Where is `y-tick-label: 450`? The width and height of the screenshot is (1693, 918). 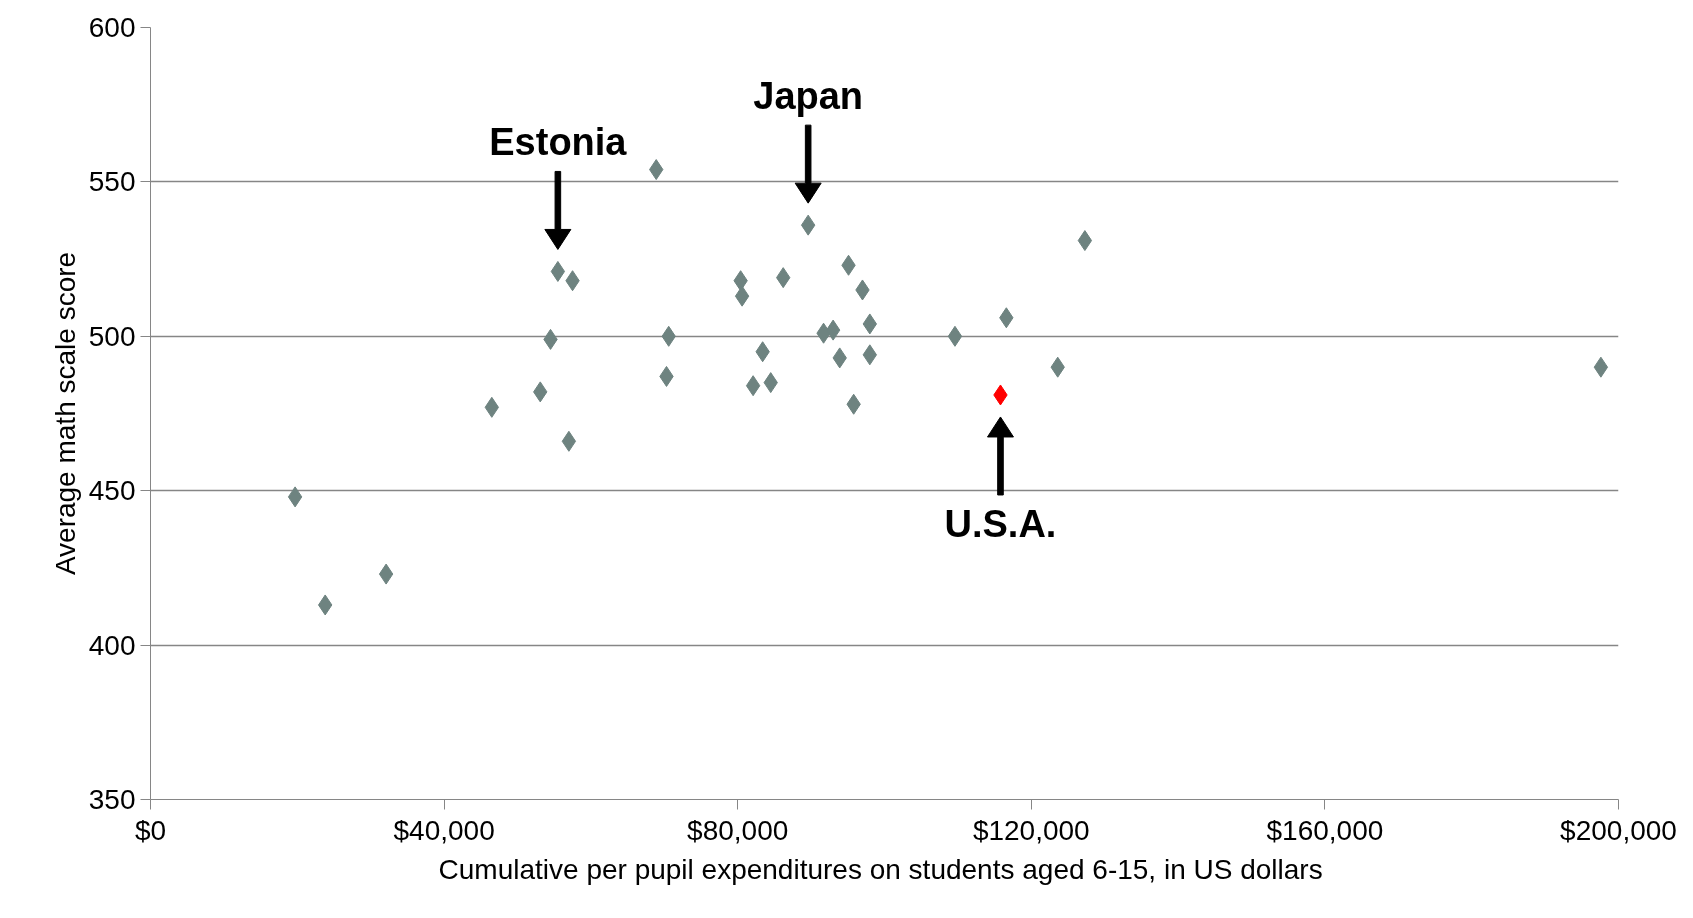
y-tick-label: 450 is located at coordinates (112, 491).